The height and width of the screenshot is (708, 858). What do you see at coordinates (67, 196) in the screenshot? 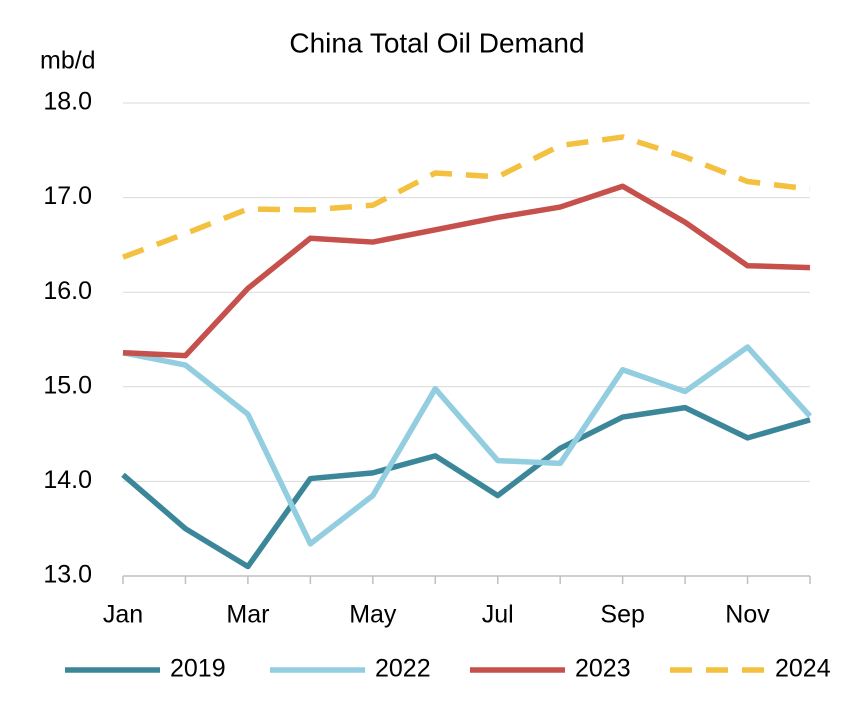
I see `y-tick-label: 17.0` at bounding box center [67, 196].